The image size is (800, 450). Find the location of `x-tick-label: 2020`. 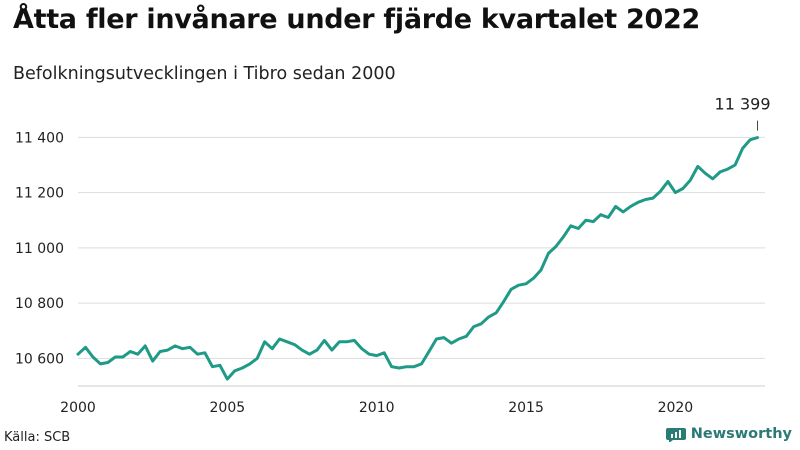

x-tick-label: 2020 is located at coordinates (676, 408).